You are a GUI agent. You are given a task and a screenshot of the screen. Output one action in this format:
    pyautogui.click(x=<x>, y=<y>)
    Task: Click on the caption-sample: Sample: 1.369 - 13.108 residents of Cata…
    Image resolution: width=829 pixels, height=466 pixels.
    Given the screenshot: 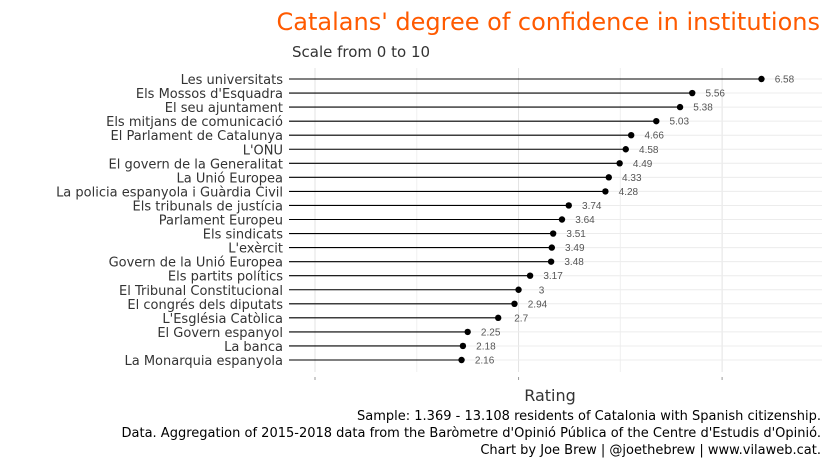 What is the action you would take?
    pyautogui.click(x=589, y=416)
    